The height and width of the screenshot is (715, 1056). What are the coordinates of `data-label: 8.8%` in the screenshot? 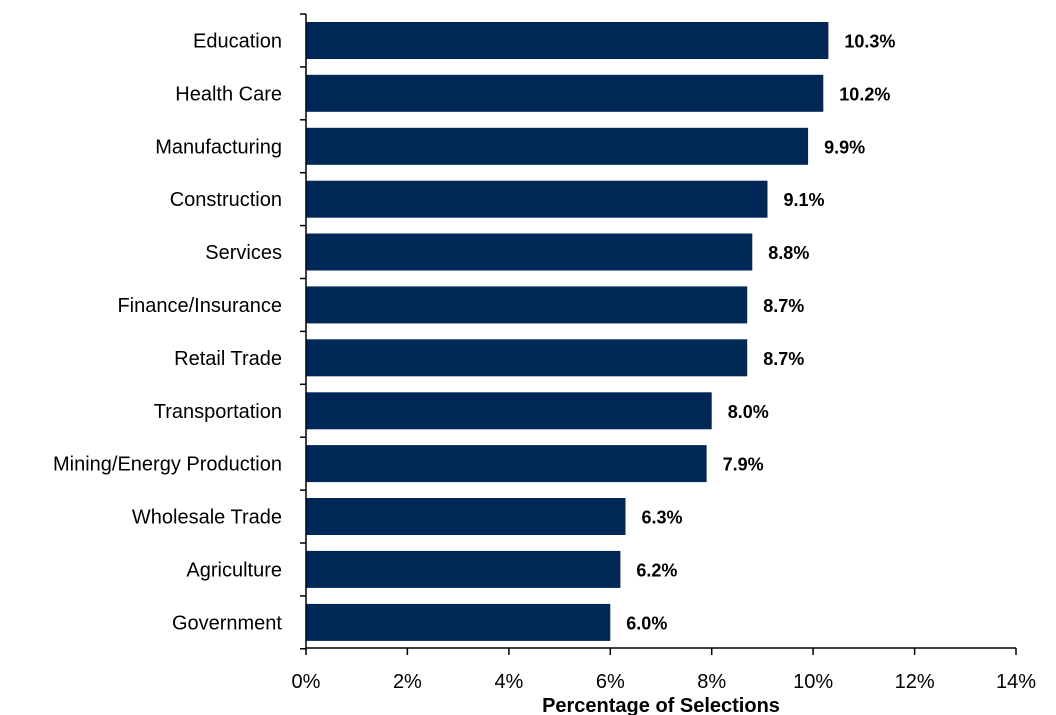 It's located at (788, 253).